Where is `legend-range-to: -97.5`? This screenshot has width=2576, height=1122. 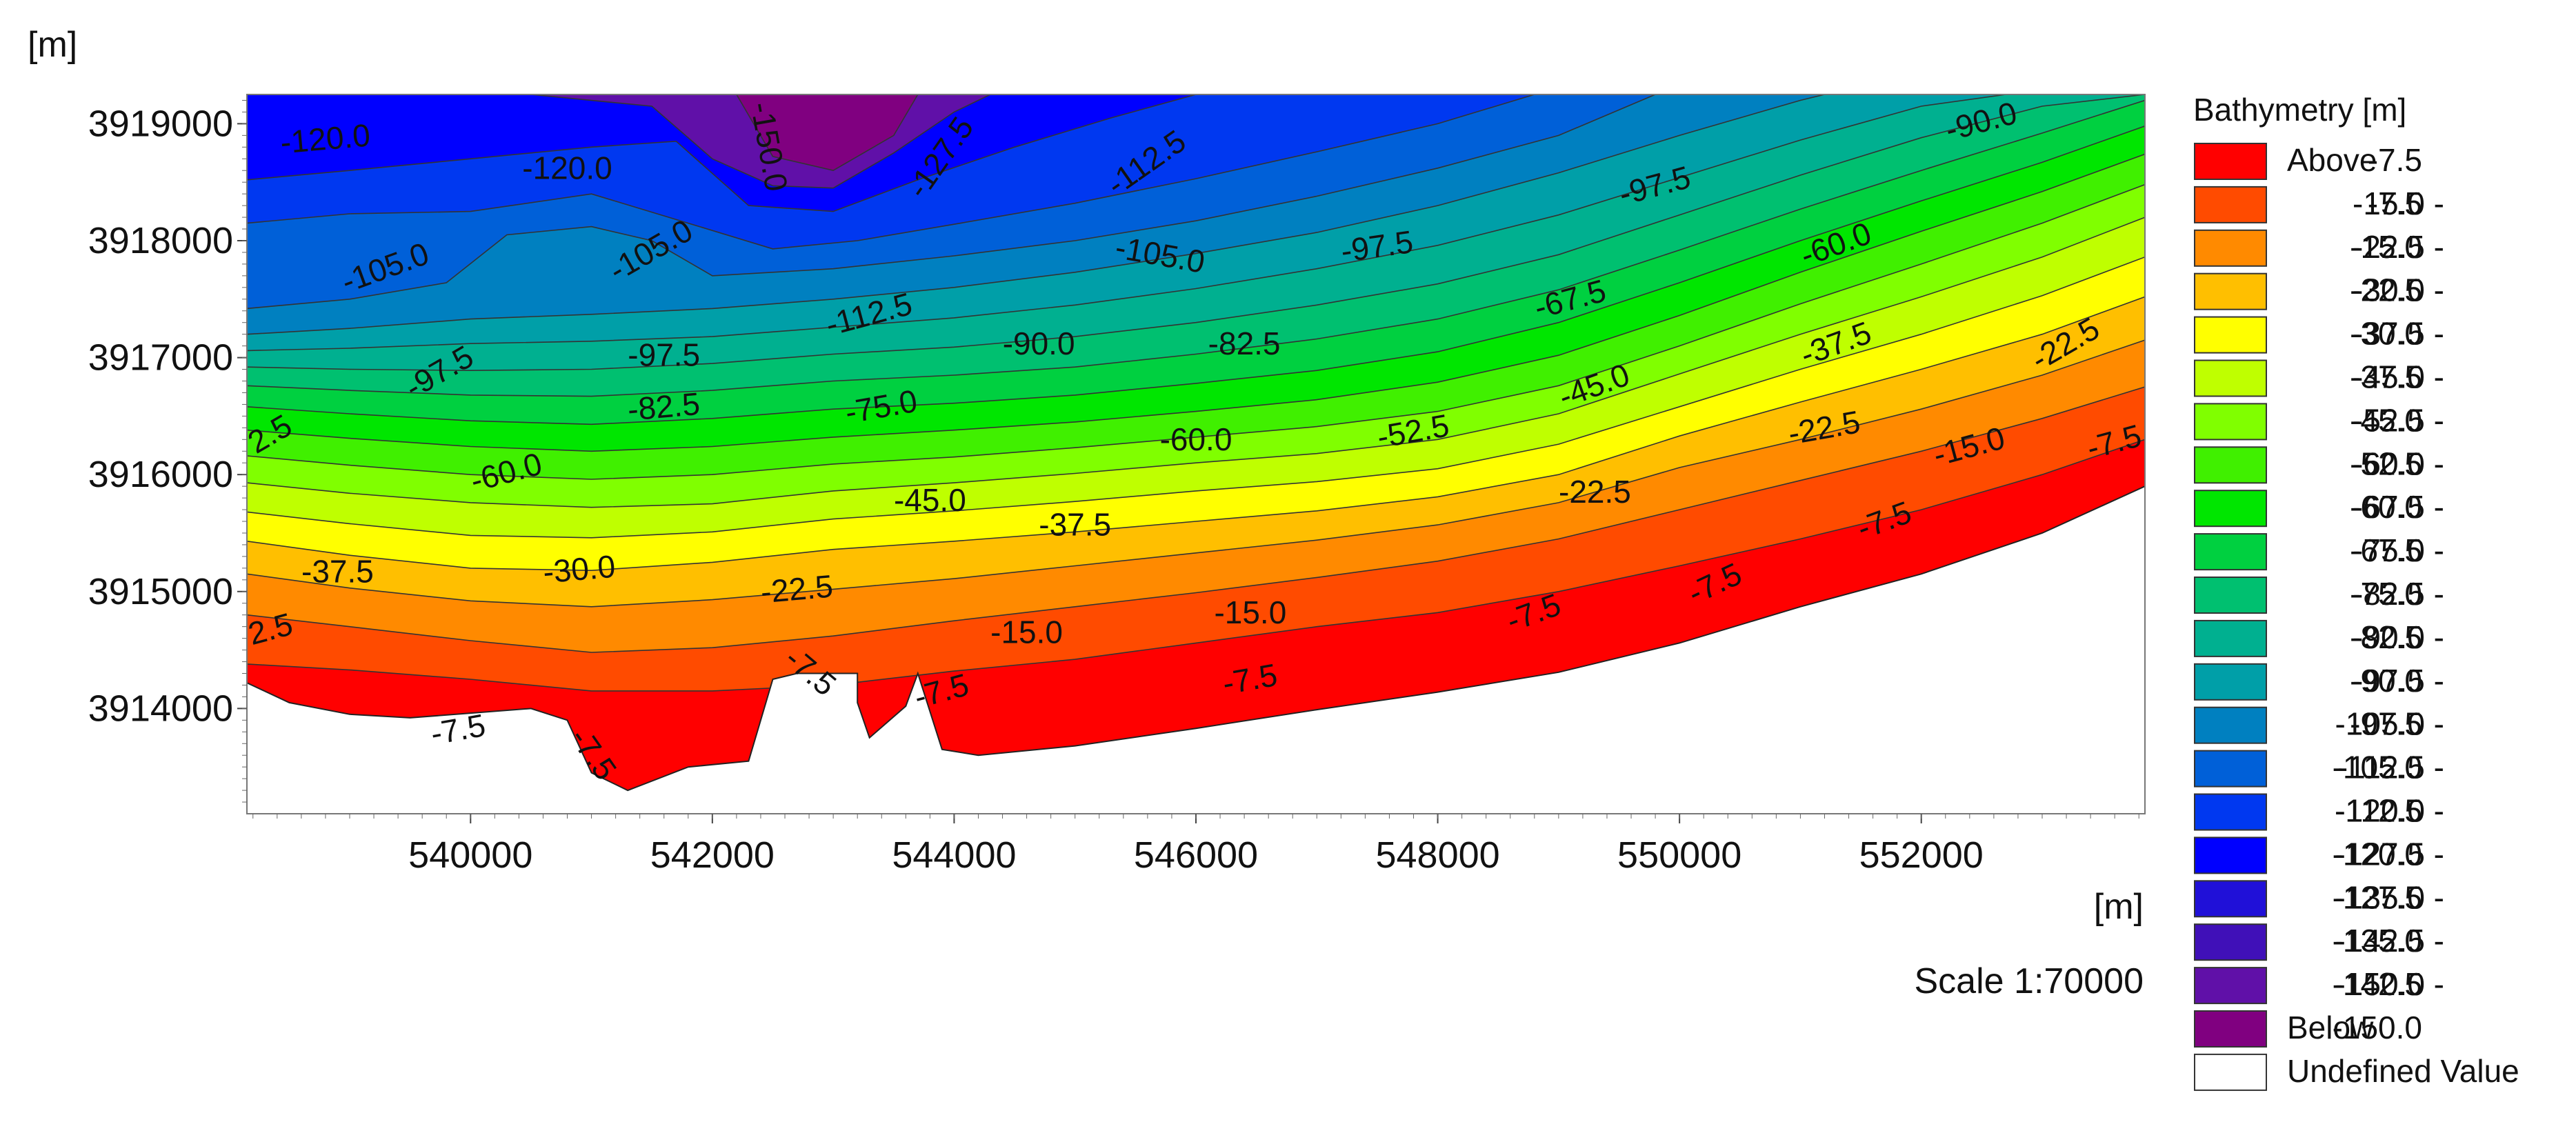
legend-range-to: -97.5 is located at coordinates (2386, 724).